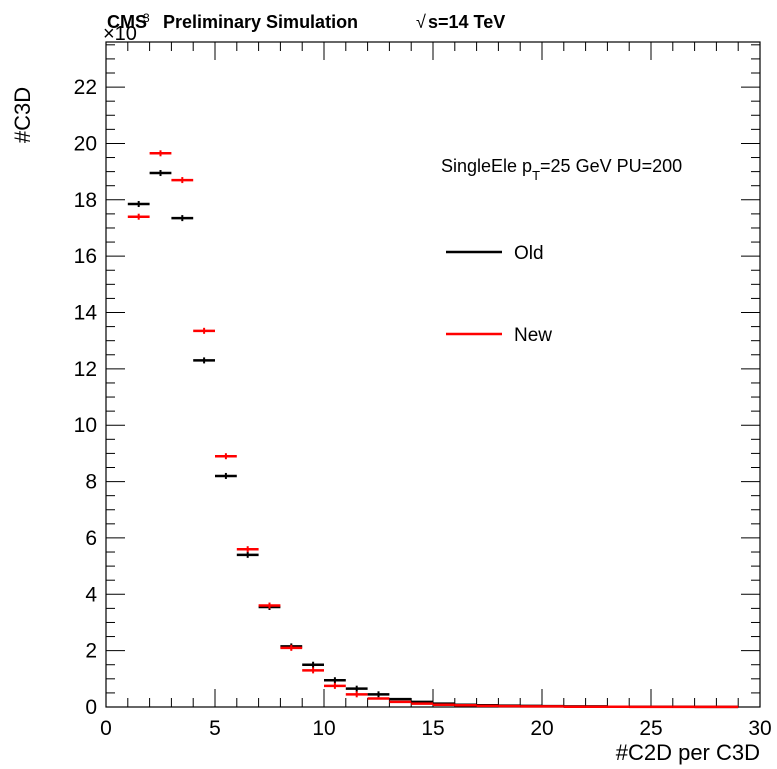  Describe the element at coordinates (106, 728) in the screenshot. I see `x-tick-label: 0` at that location.